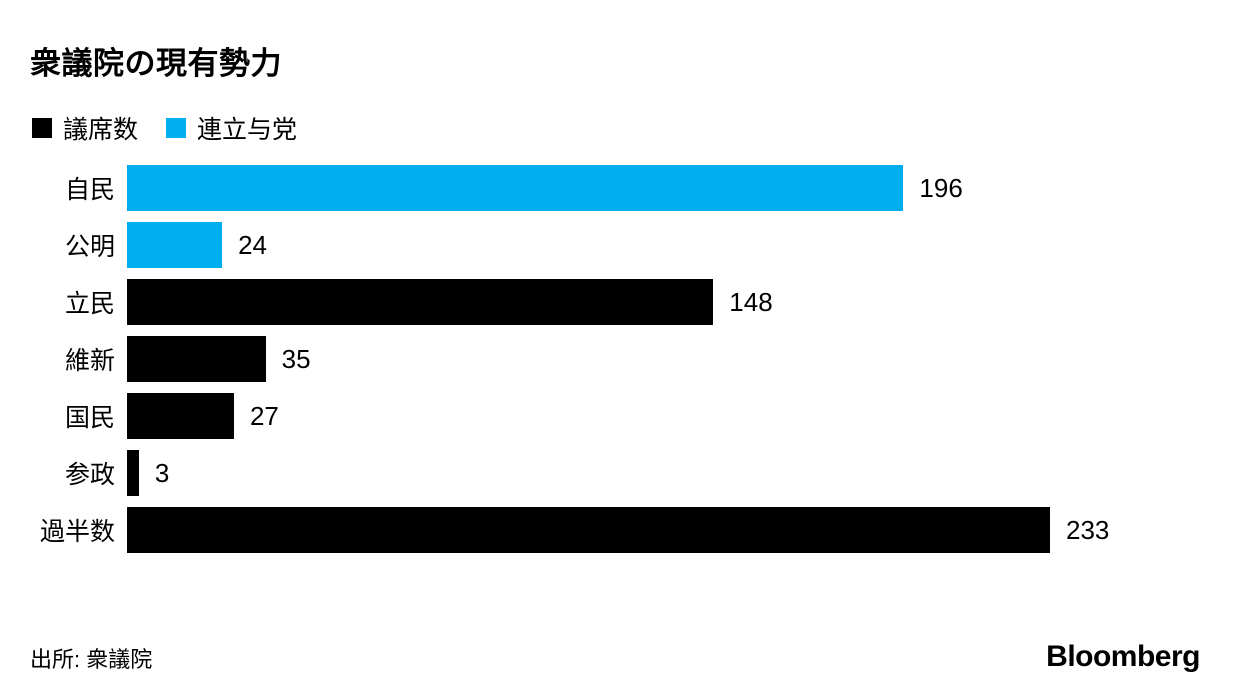  I want to click on bar-category-label: 公明, so click(89, 247).